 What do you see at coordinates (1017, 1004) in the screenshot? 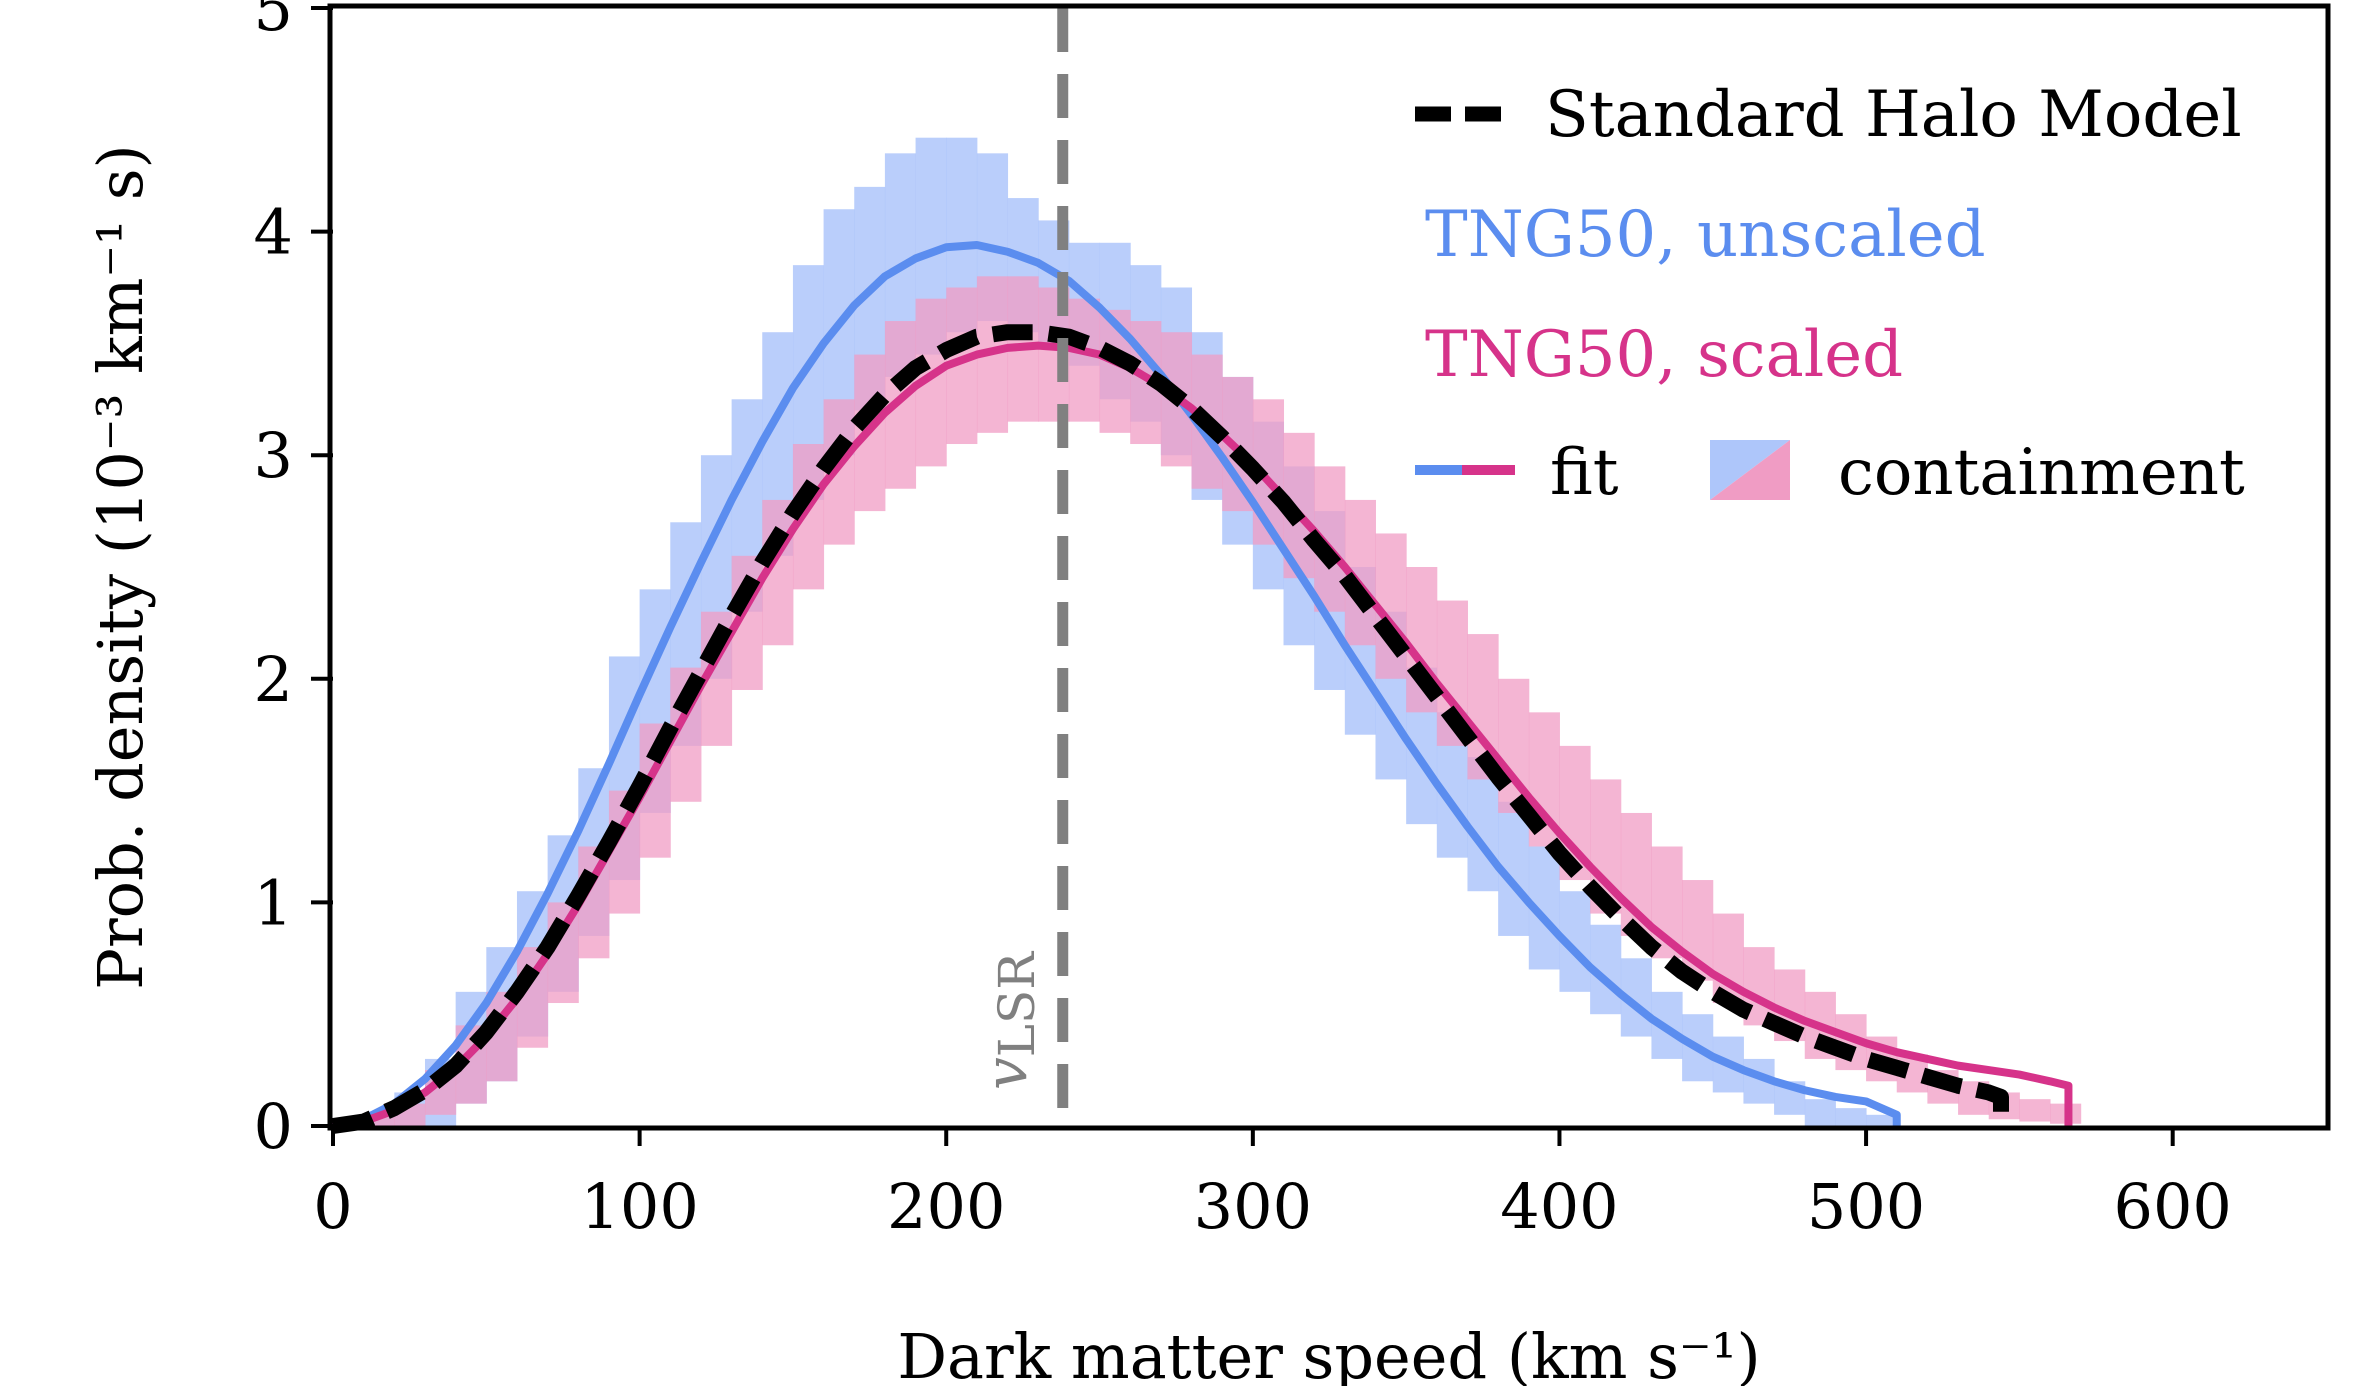
I see `vlsr-label-subscript: LSR` at bounding box center [1017, 1004].